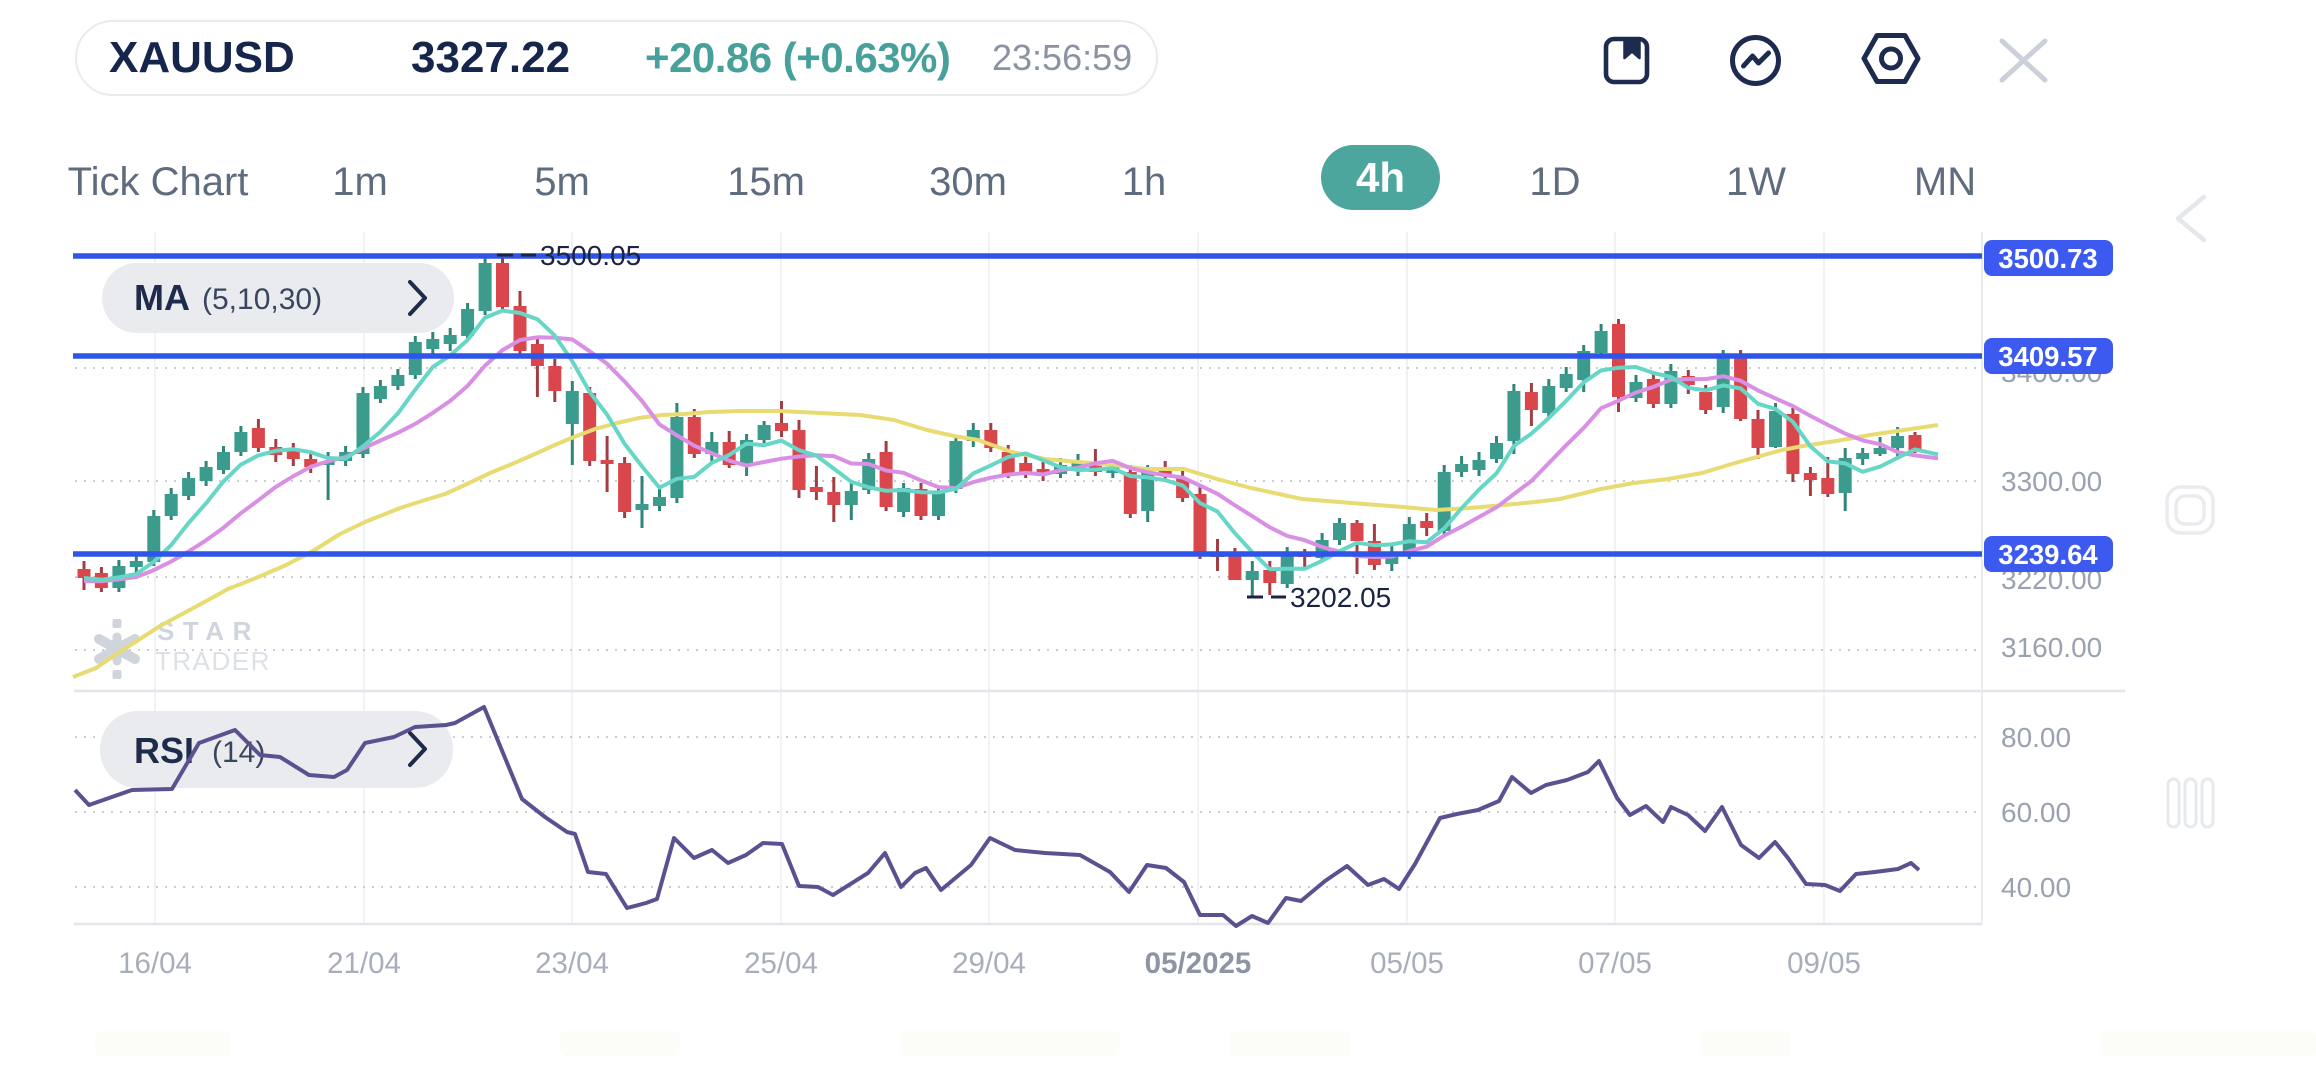 This screenshot has height=1069, width=2316. I want to click on svg-text: 3500.73, so click(2047, 258).